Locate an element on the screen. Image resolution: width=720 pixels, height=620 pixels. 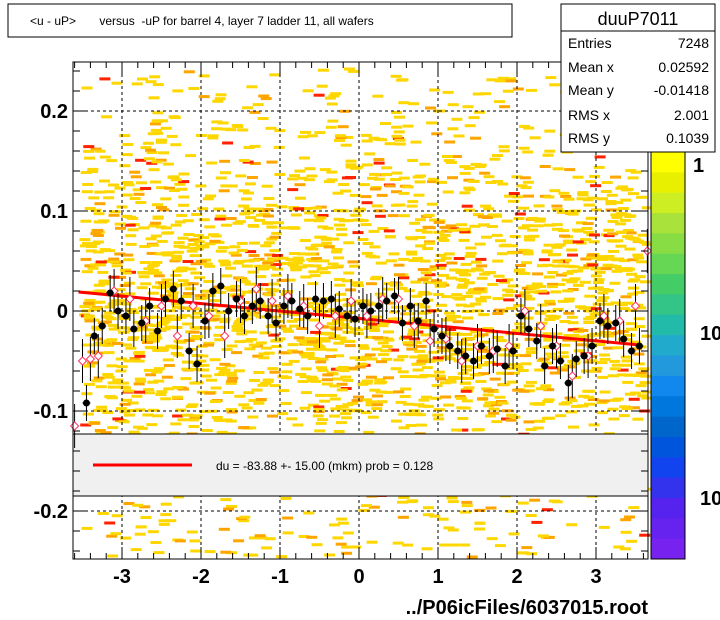
profile-open-point is located at coordinates (604, 316).